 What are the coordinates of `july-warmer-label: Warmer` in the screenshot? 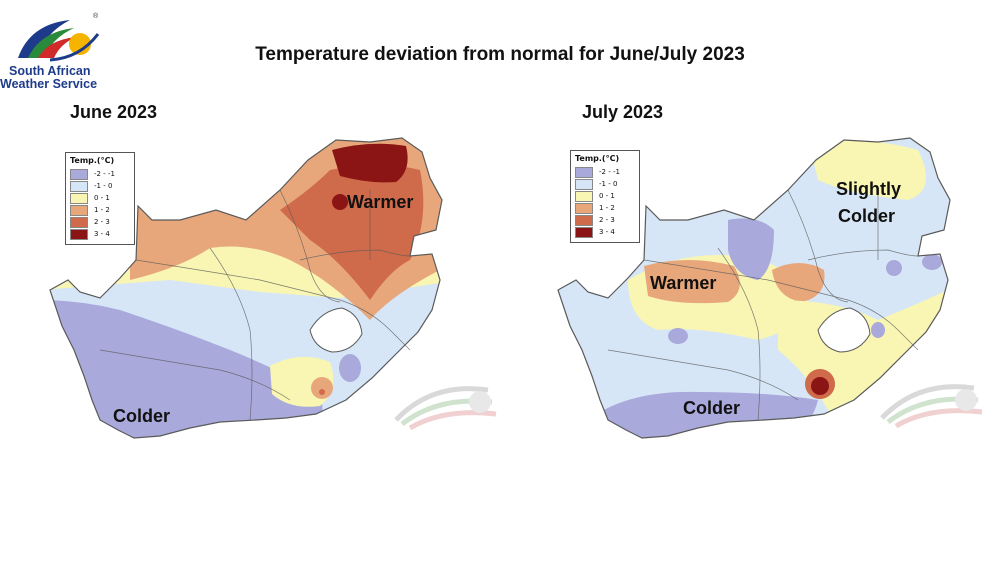 It's located at (683, 283).